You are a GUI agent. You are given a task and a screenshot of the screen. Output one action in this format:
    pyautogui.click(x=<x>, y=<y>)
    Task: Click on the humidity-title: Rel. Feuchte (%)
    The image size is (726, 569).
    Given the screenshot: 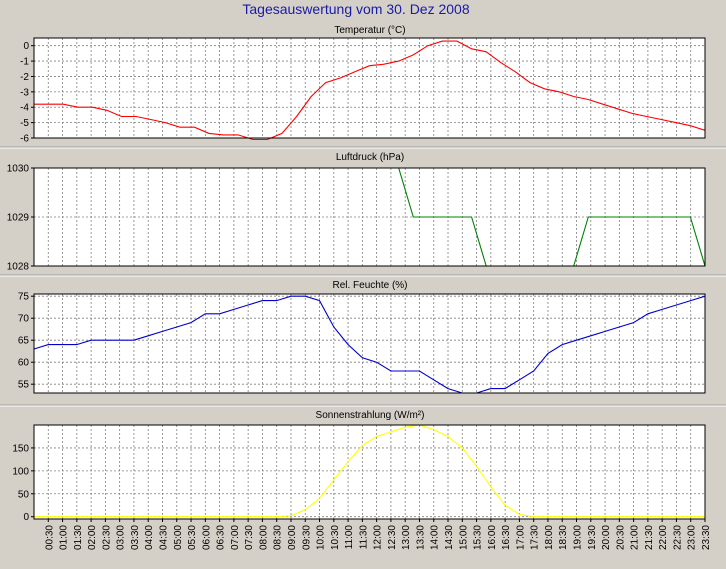 What is the action you would take?
    pyautogui.click(x=369, y=285)
    